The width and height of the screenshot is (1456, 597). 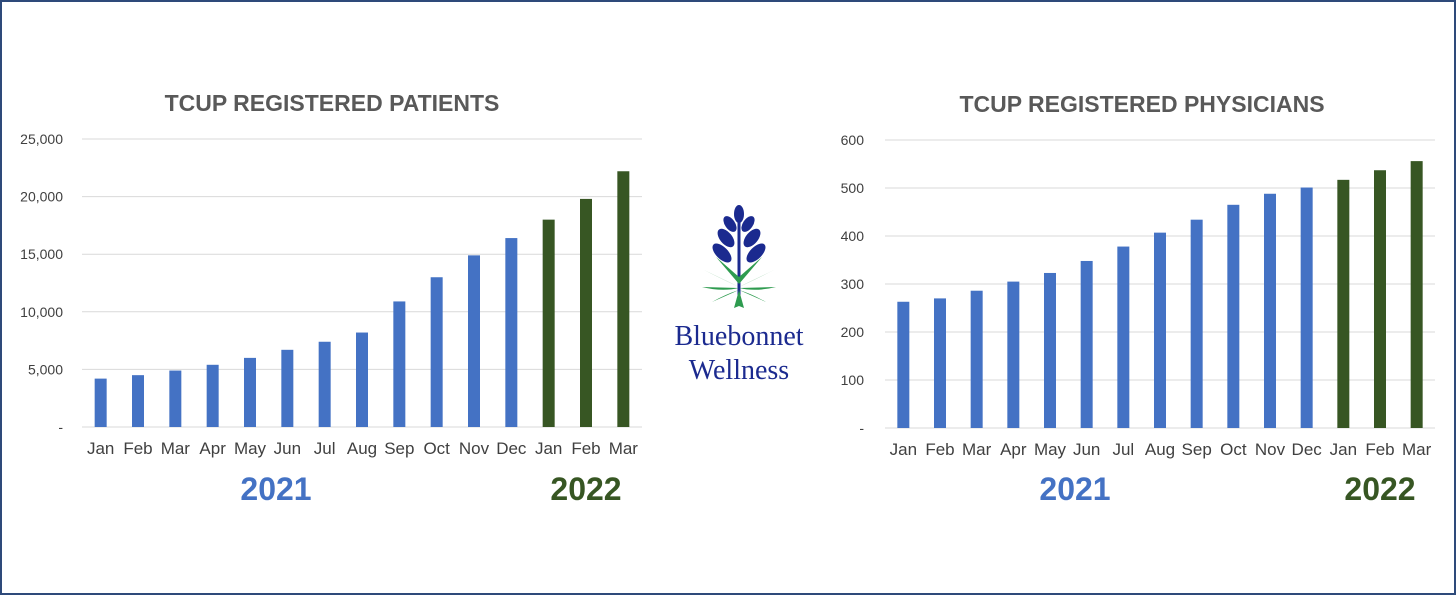 I want to click on patients-x-tick-label: May, so click(x=250, y=448).